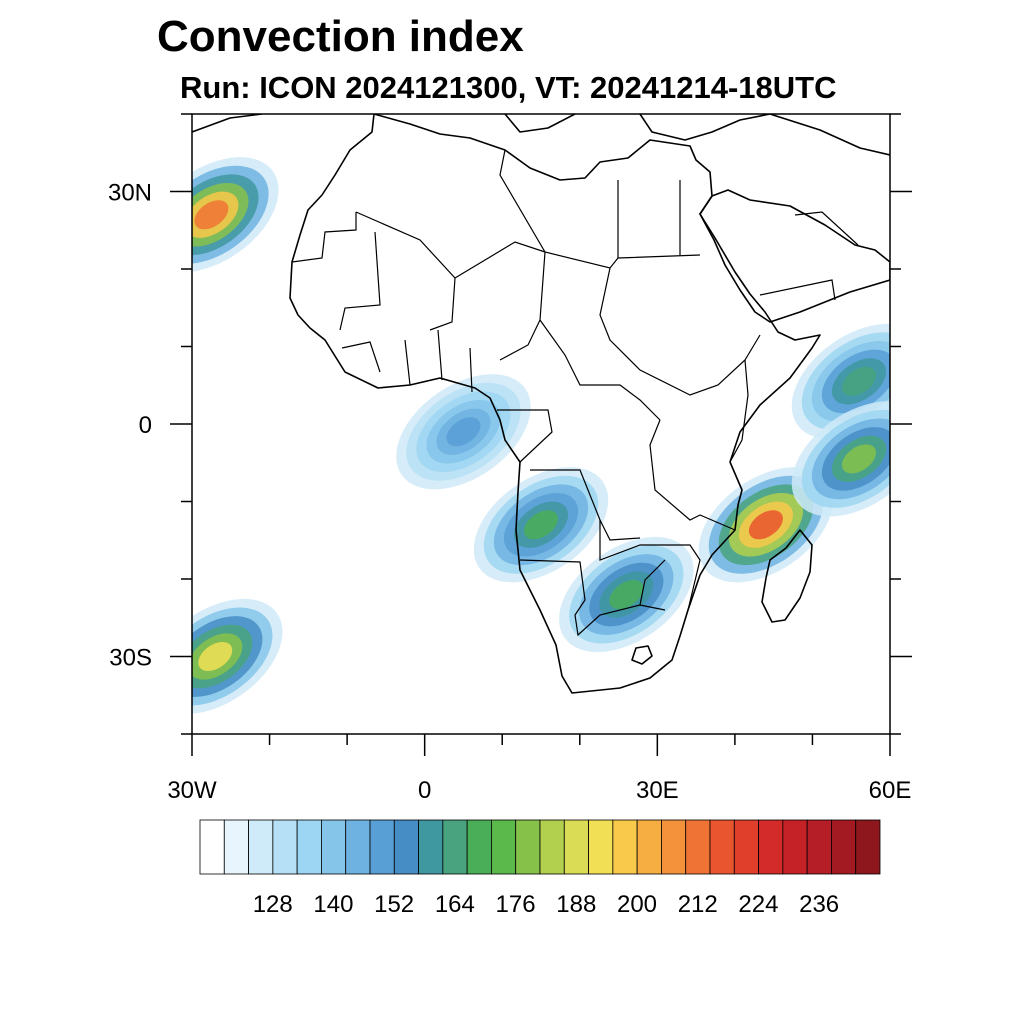  Describe the element at coordinates (455, 904) in the screenshot. I see `colorbar-label: 164` at that location.